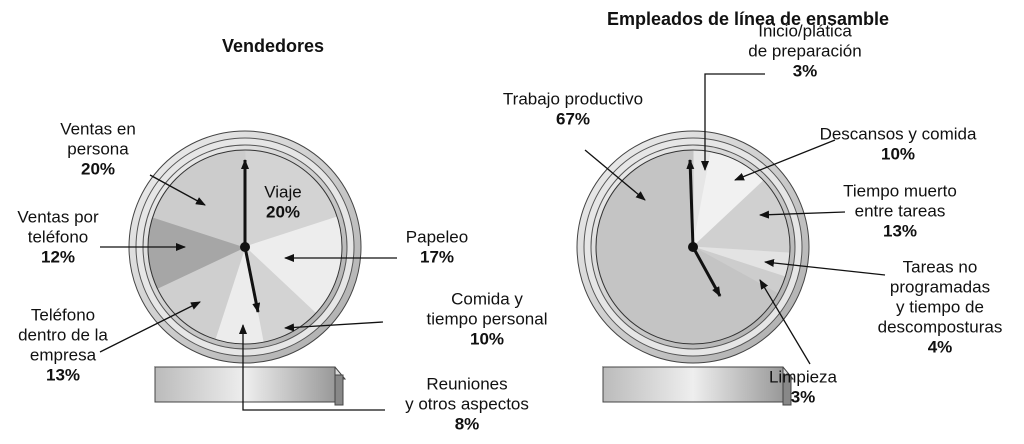  I want to click on chart-title: Empleados de línea de ensamble, so click(748, 19).